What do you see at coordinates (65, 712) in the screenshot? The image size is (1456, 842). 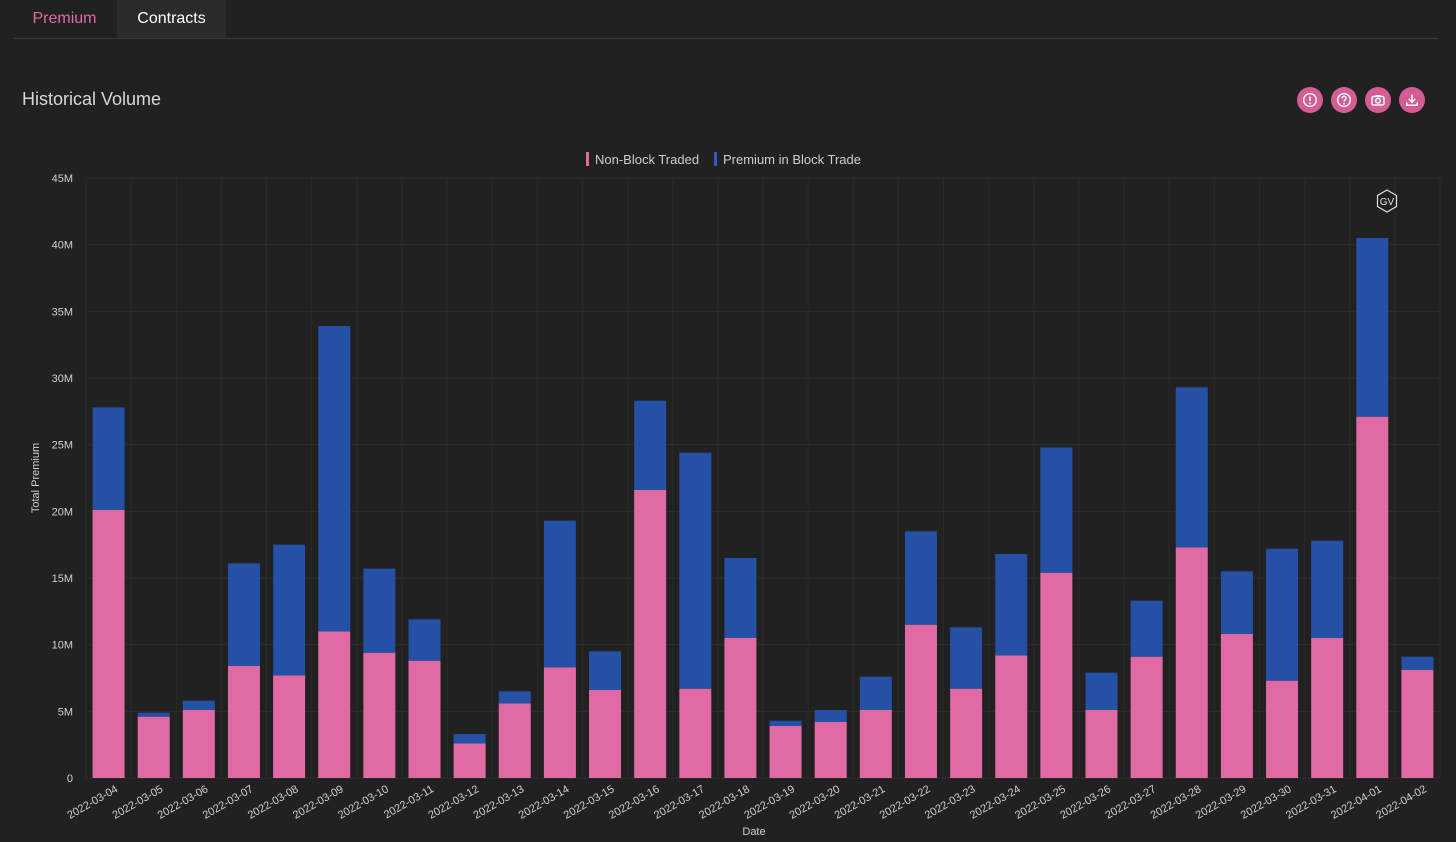 I see `y-tick-label: 5M` at bounding box center [65, 712].